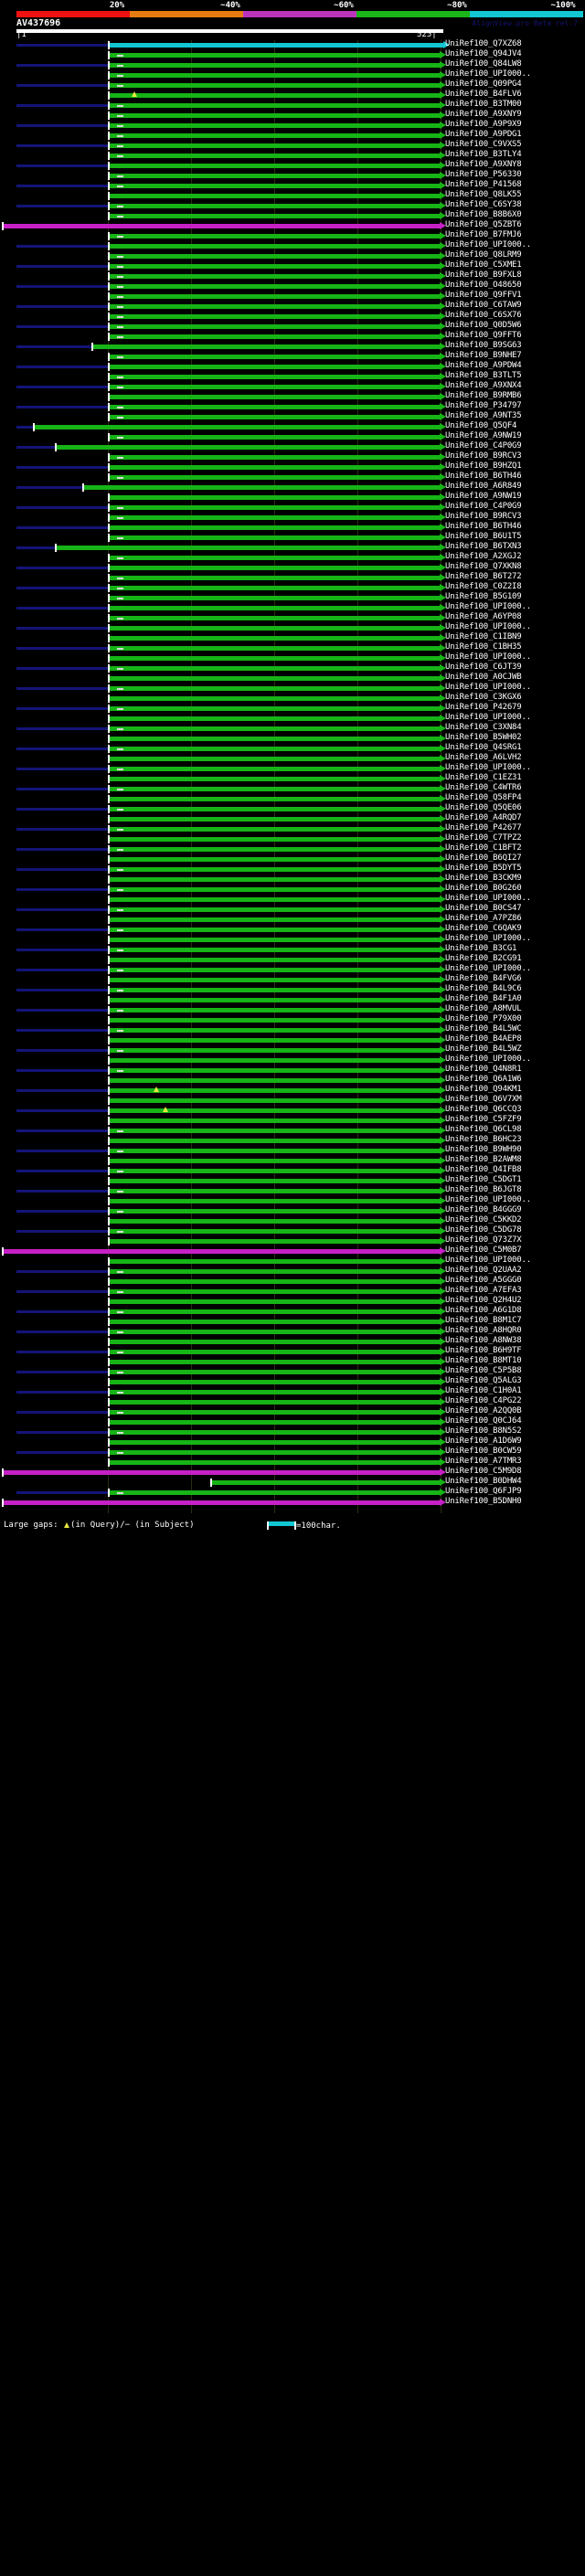 This screenshot has height=2576, width=585. Describe the element at coordinates (484, 164) in the screenshot. I see `hit-accession-label: UniRef100_A9XNY8` at that location.